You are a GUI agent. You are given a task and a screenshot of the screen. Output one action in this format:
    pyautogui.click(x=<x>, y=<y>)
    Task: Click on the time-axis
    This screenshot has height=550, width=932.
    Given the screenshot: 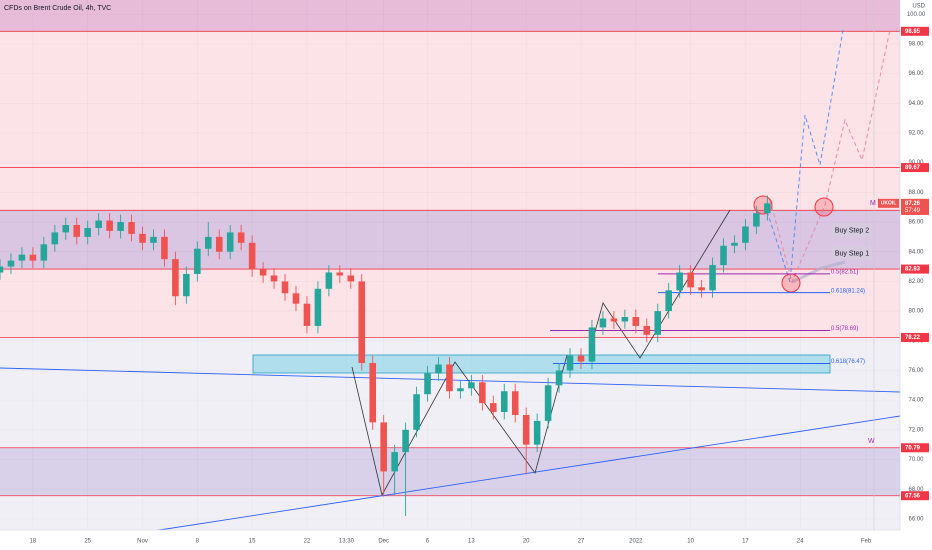 What is the action you would take?
    pyautogui.click(x=466, y=540)
    